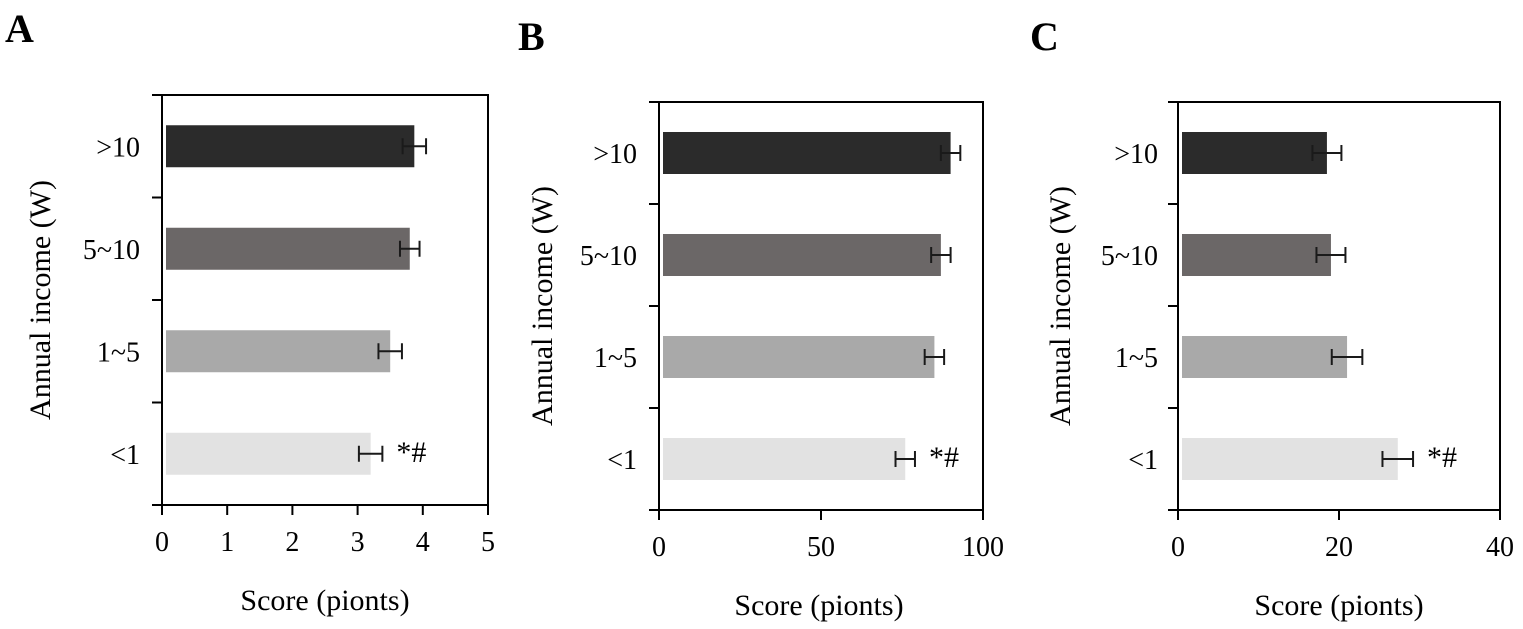 The height and width of the screenshot is (629, 1523). I want to click on x-tick-label: 100, so click(983, 547).